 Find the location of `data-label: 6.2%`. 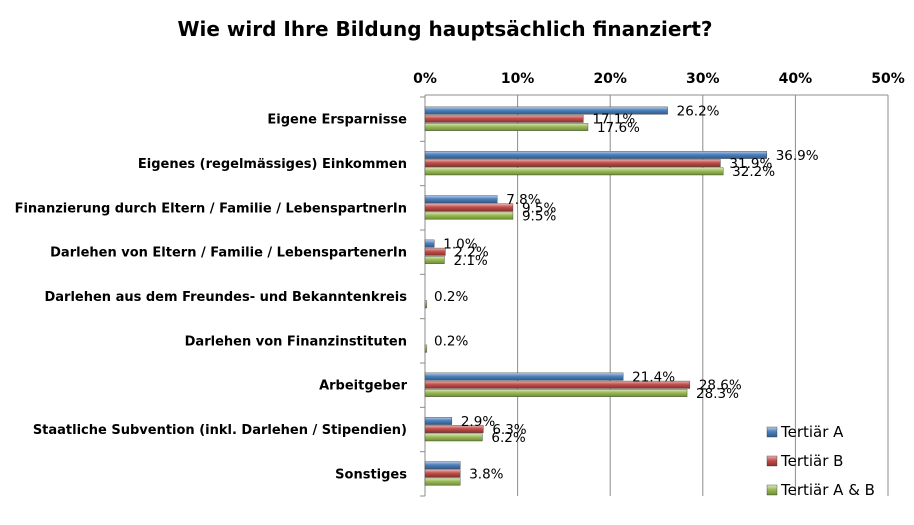

data-label: 6.2% is located at coordinates (508, 438).